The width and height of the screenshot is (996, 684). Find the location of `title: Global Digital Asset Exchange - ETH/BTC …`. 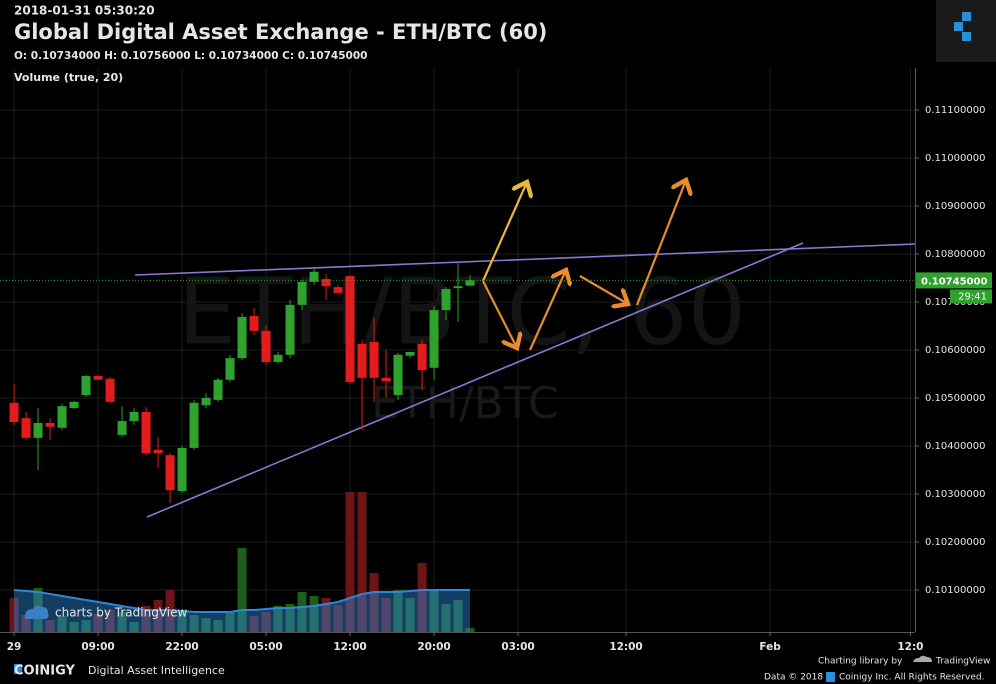

title: Global Digital Asset Exchange - ETH/BTC … is located at coordinates (280, 32).